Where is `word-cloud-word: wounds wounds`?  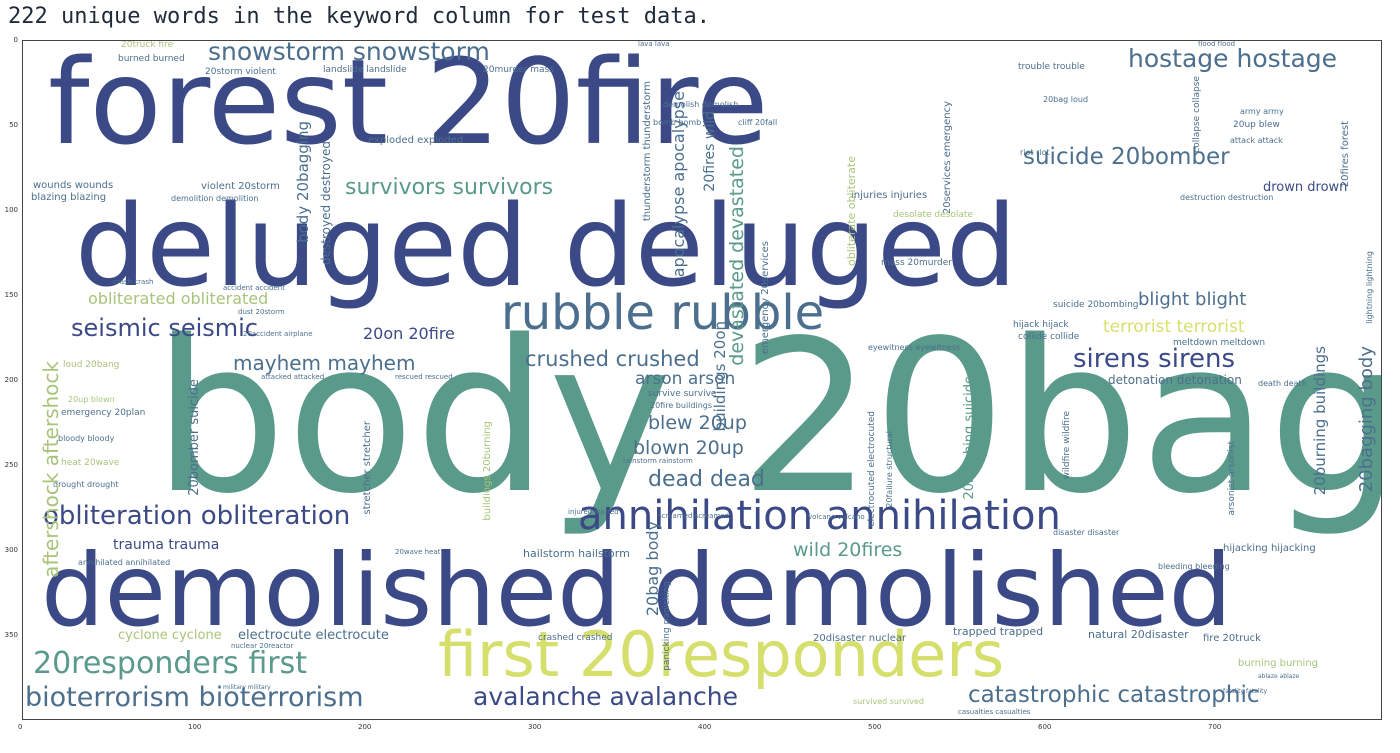
word-cloud-word: wounds wounds is located at coordinates (73, 185).